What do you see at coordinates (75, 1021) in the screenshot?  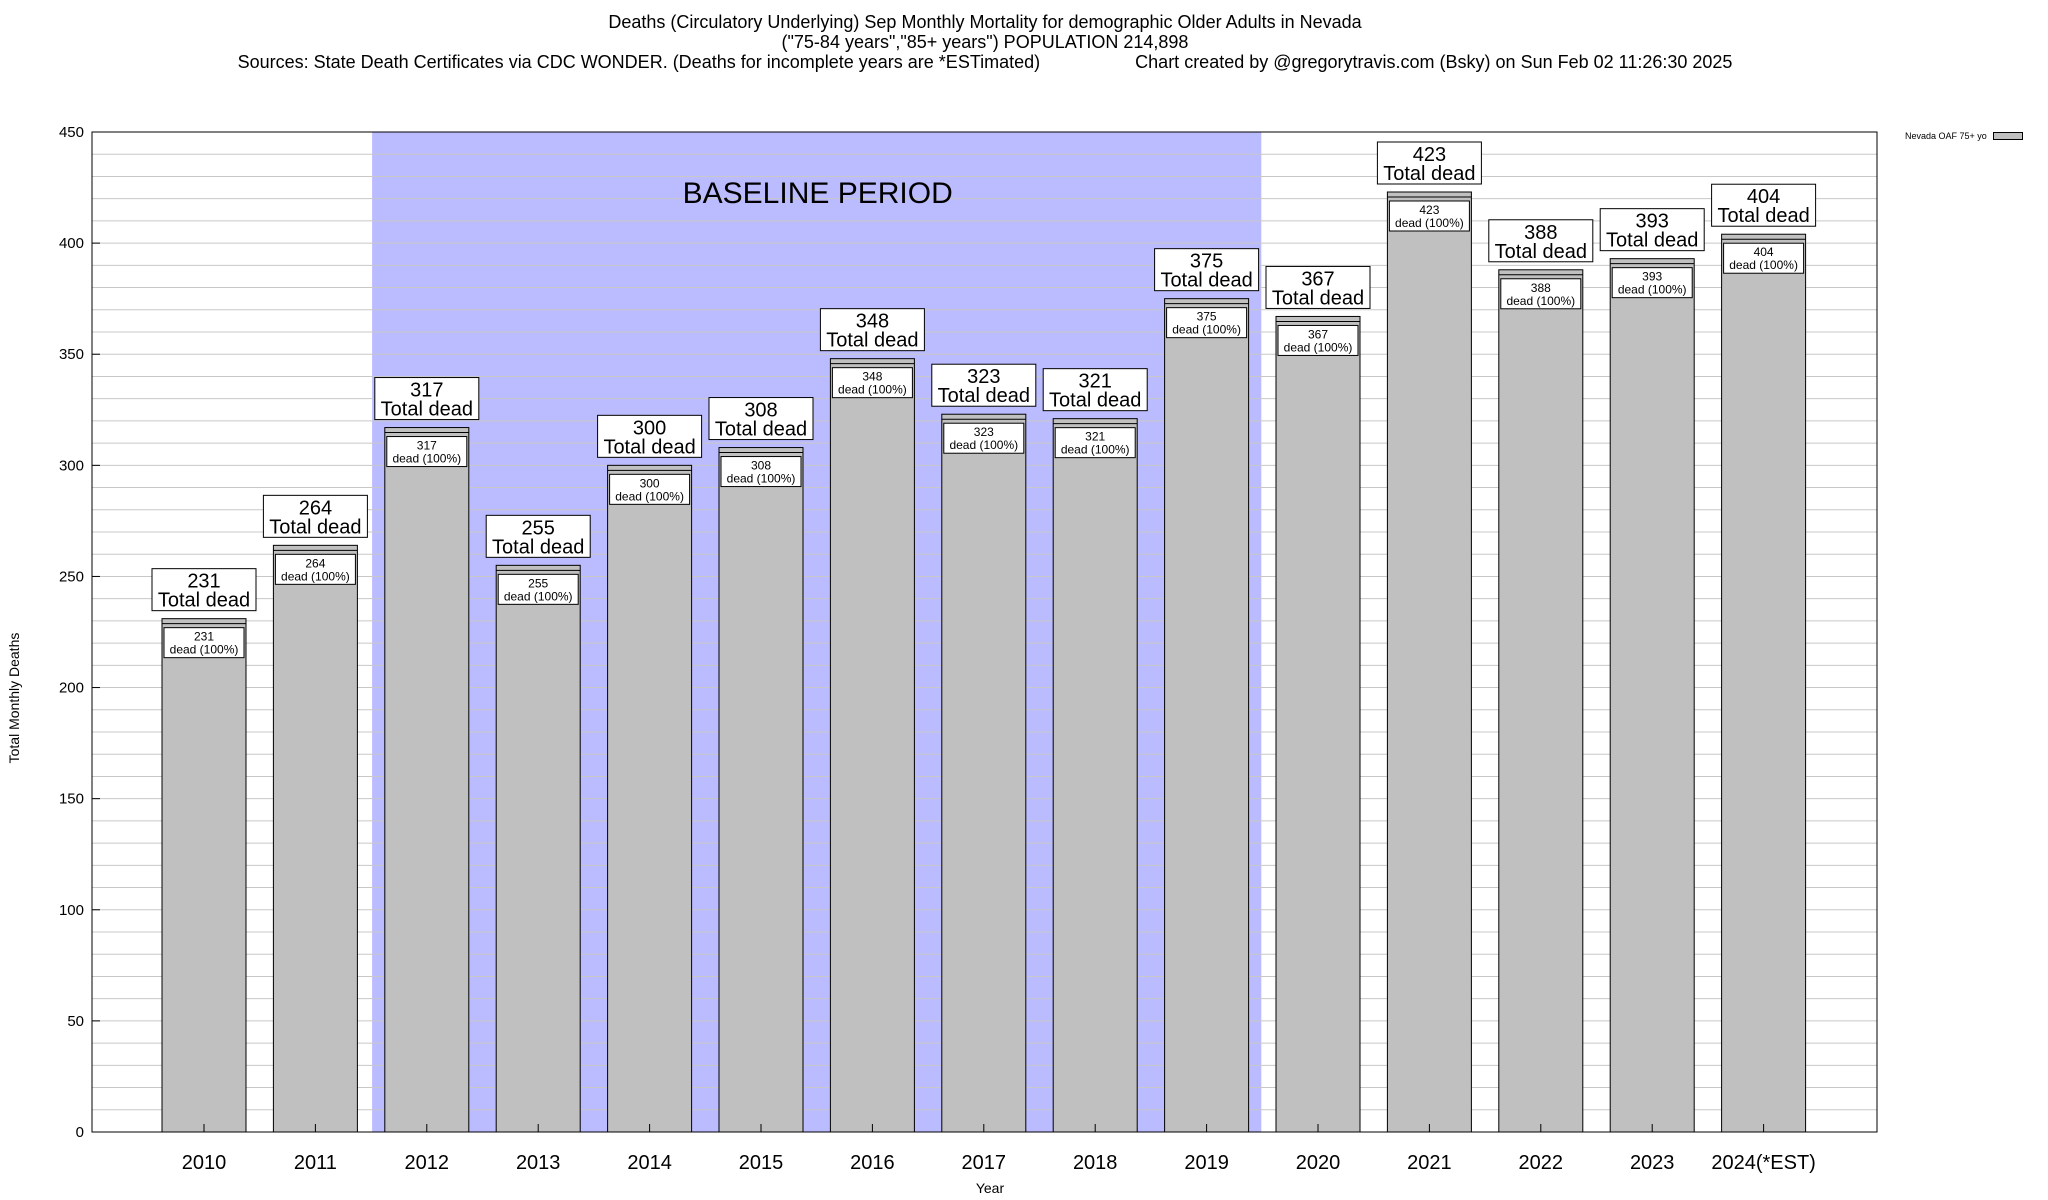 I see `y-tick-label: 50` at bounding box center [75, 1021].